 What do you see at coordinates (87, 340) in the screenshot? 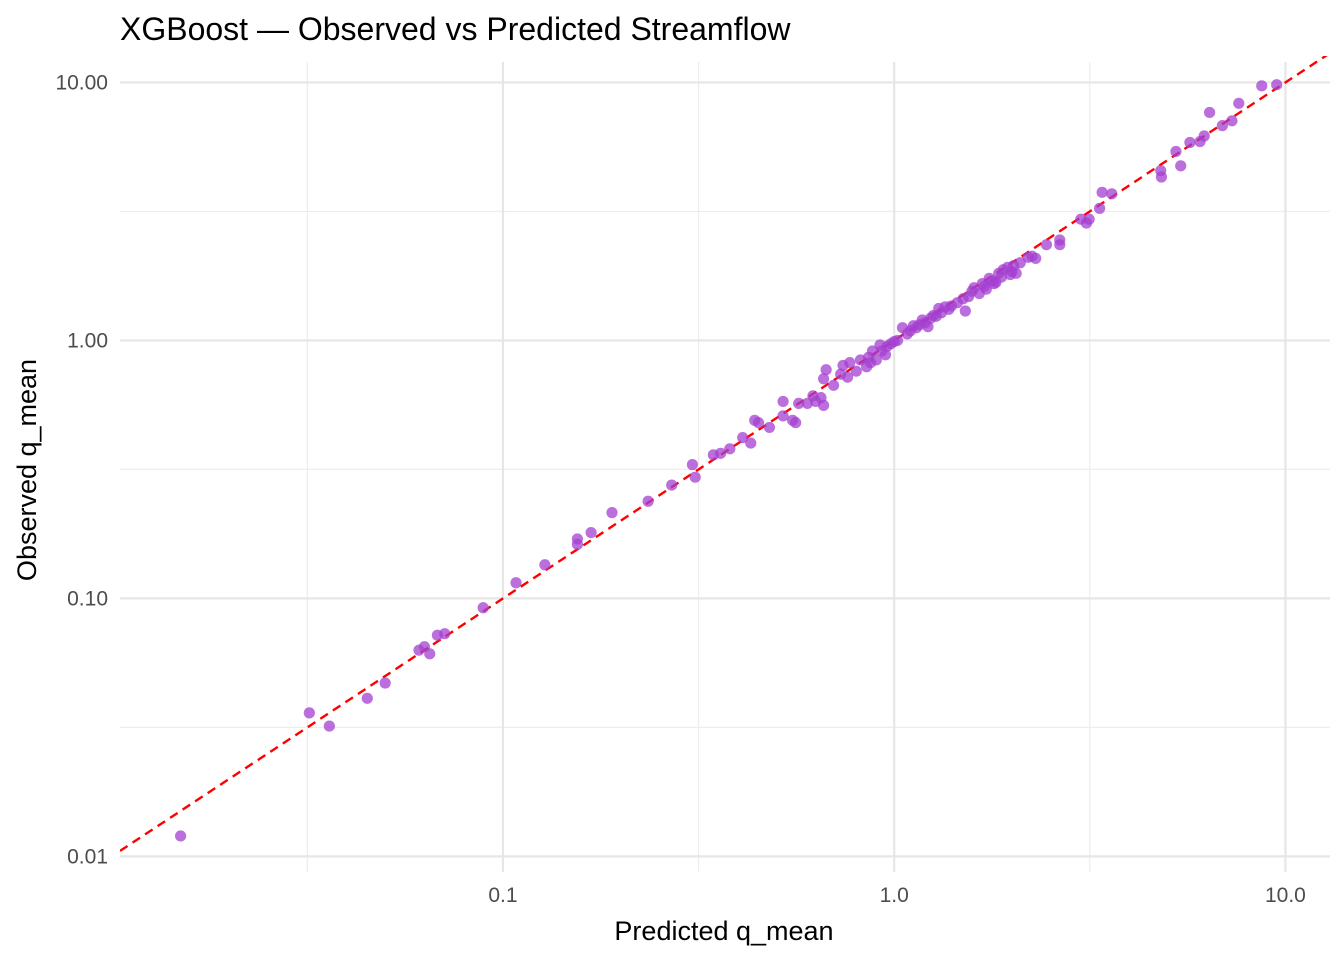
I see `y-tick-label: 1.00` at bounding box center [87, 340].